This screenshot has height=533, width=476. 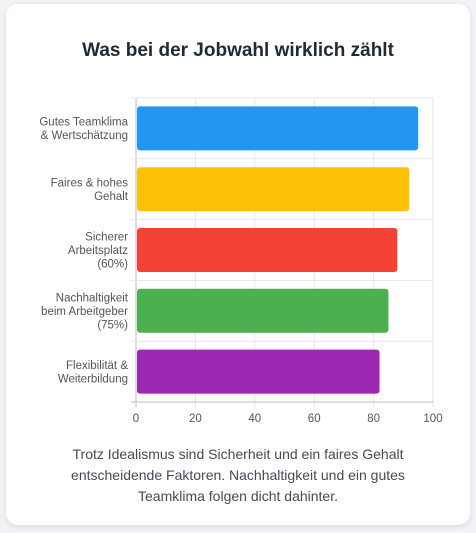 I want to click on x-tick-label: 20, so click(x=195, y=419).